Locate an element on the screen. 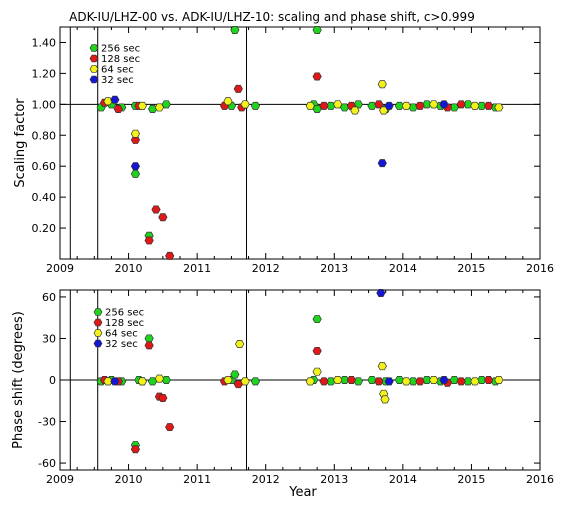 Image resolution: width=562 pixels, height=506 pixels. scaling-x-tick-label: 2016 is located at coordinates (540, 268).